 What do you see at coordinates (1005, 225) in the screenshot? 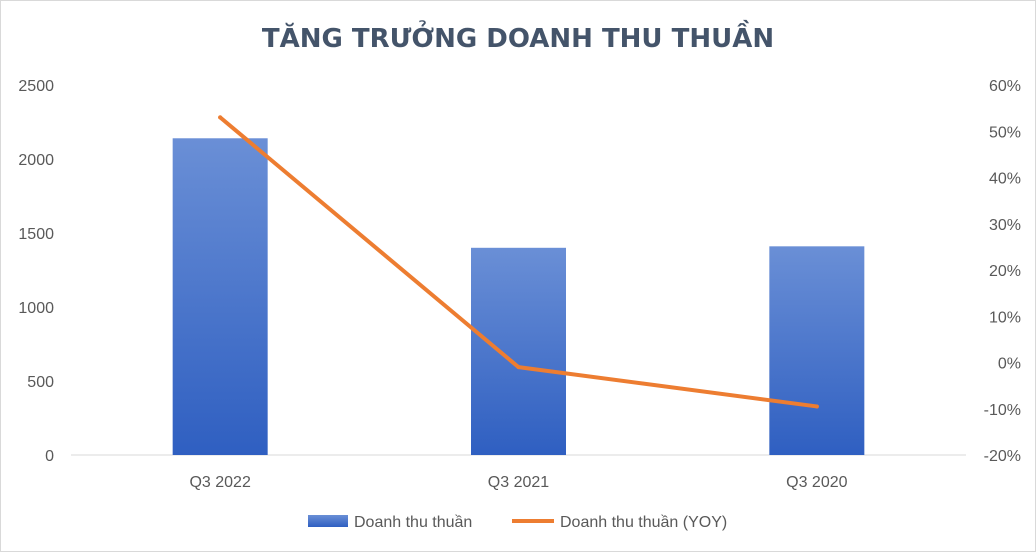
I see `y-right-tick-label: 30%` at bounding box center [1005, 225].